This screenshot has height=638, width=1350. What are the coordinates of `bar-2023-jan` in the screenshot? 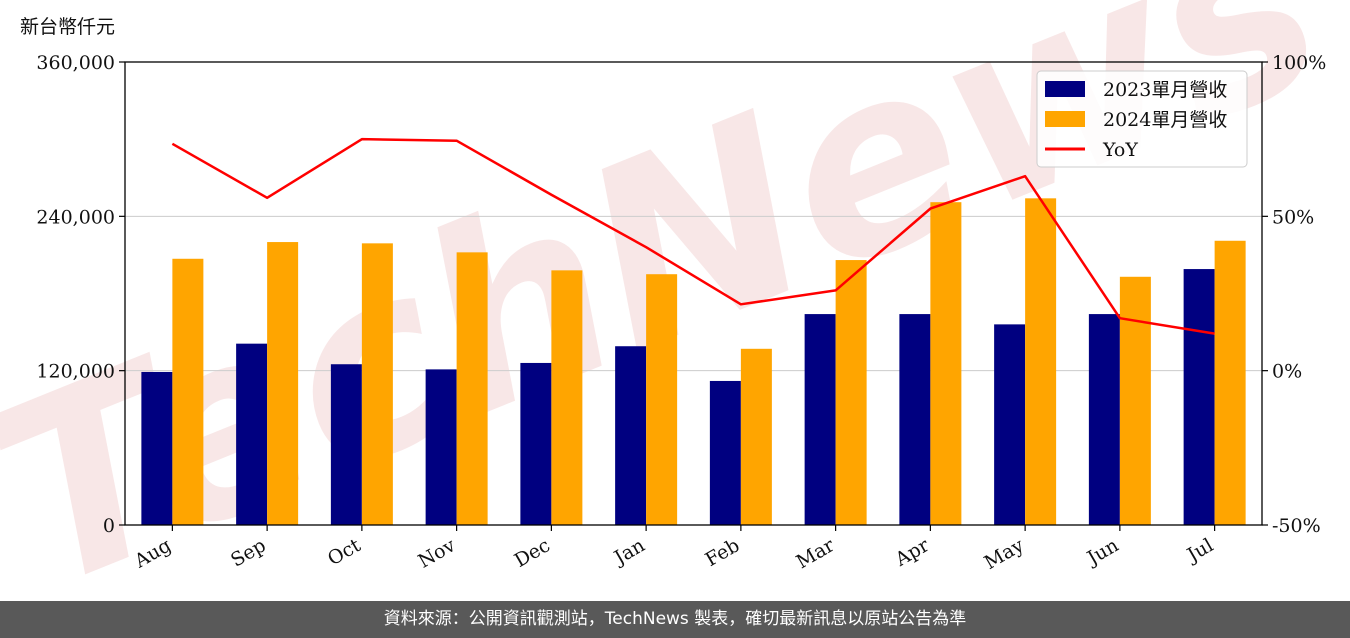 It's located at (631, 435).